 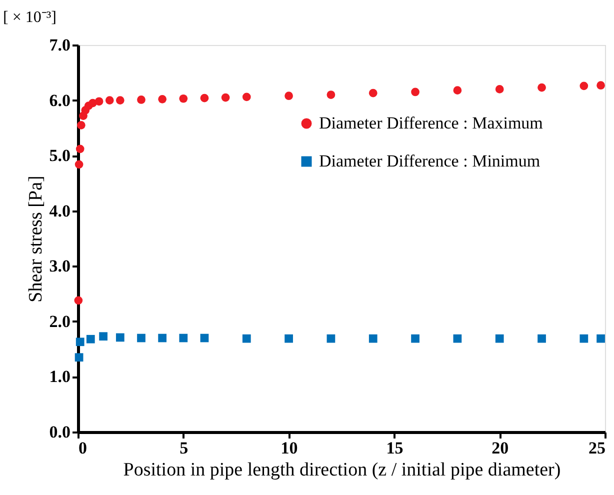 I want to click on x-tick-label: 10, so click(x=289, y=448).